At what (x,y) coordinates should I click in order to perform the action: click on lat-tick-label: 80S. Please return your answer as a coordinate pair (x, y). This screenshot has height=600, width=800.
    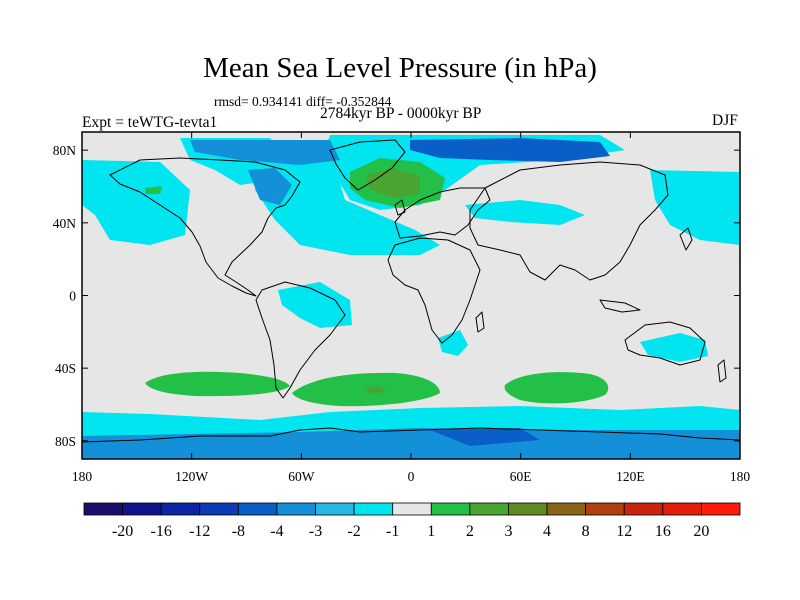
    Looking at the image, I should click on (65, 441).